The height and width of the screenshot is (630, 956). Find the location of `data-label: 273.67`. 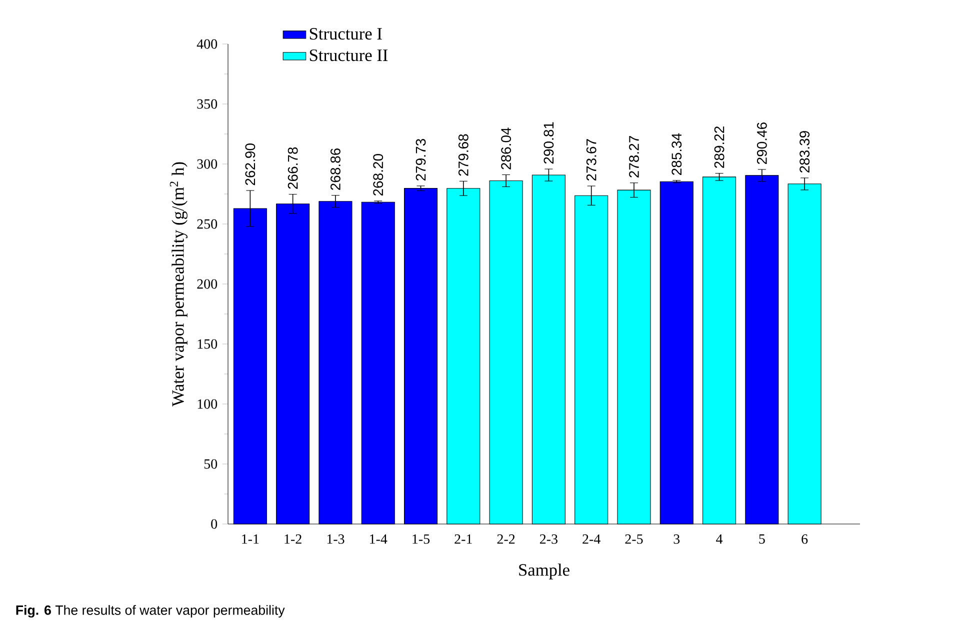

data-label: 273.67 is located at coordinates (591, 160).